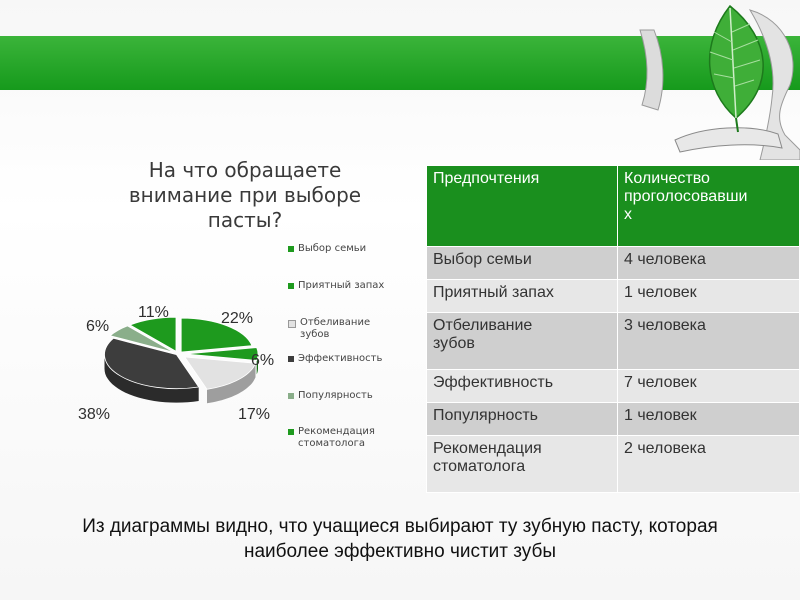 The width and height of the screenshot is (800, 600). I want to click on legend-item: Эффективность, so click(335, 359).